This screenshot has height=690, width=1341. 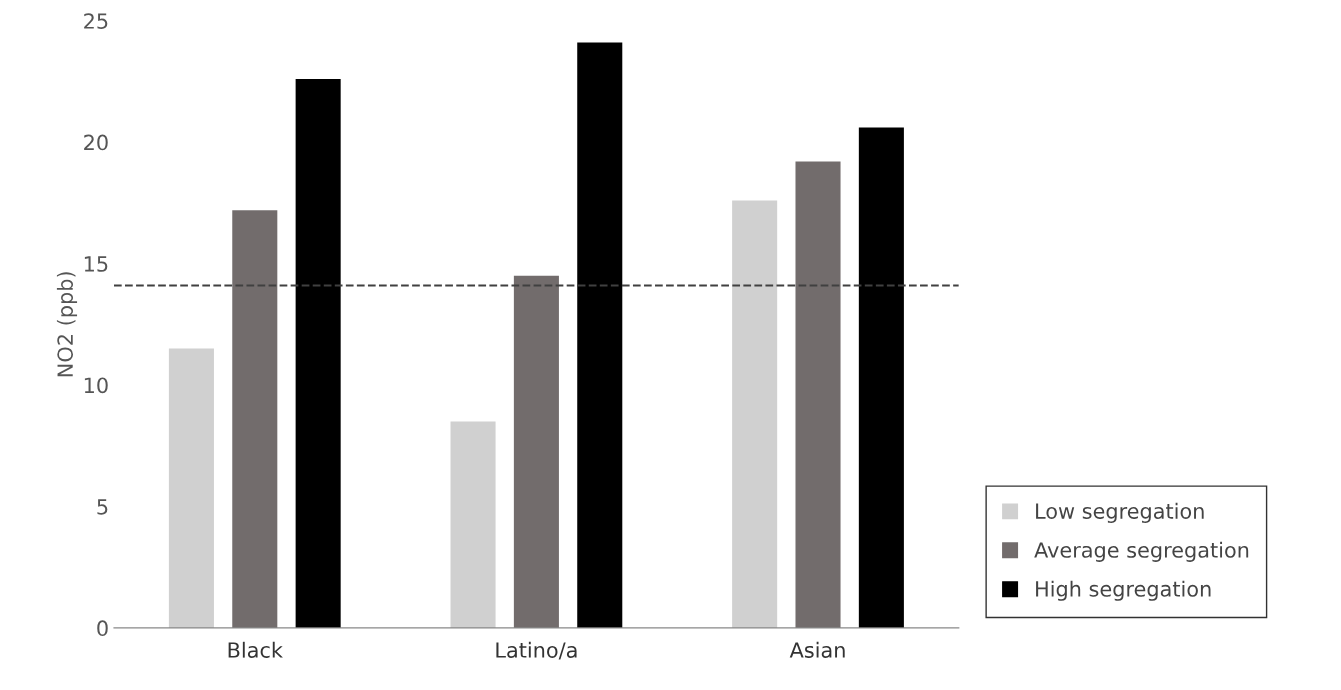 I want to click on y-tick-label: 20, so click(x=96, y=142).